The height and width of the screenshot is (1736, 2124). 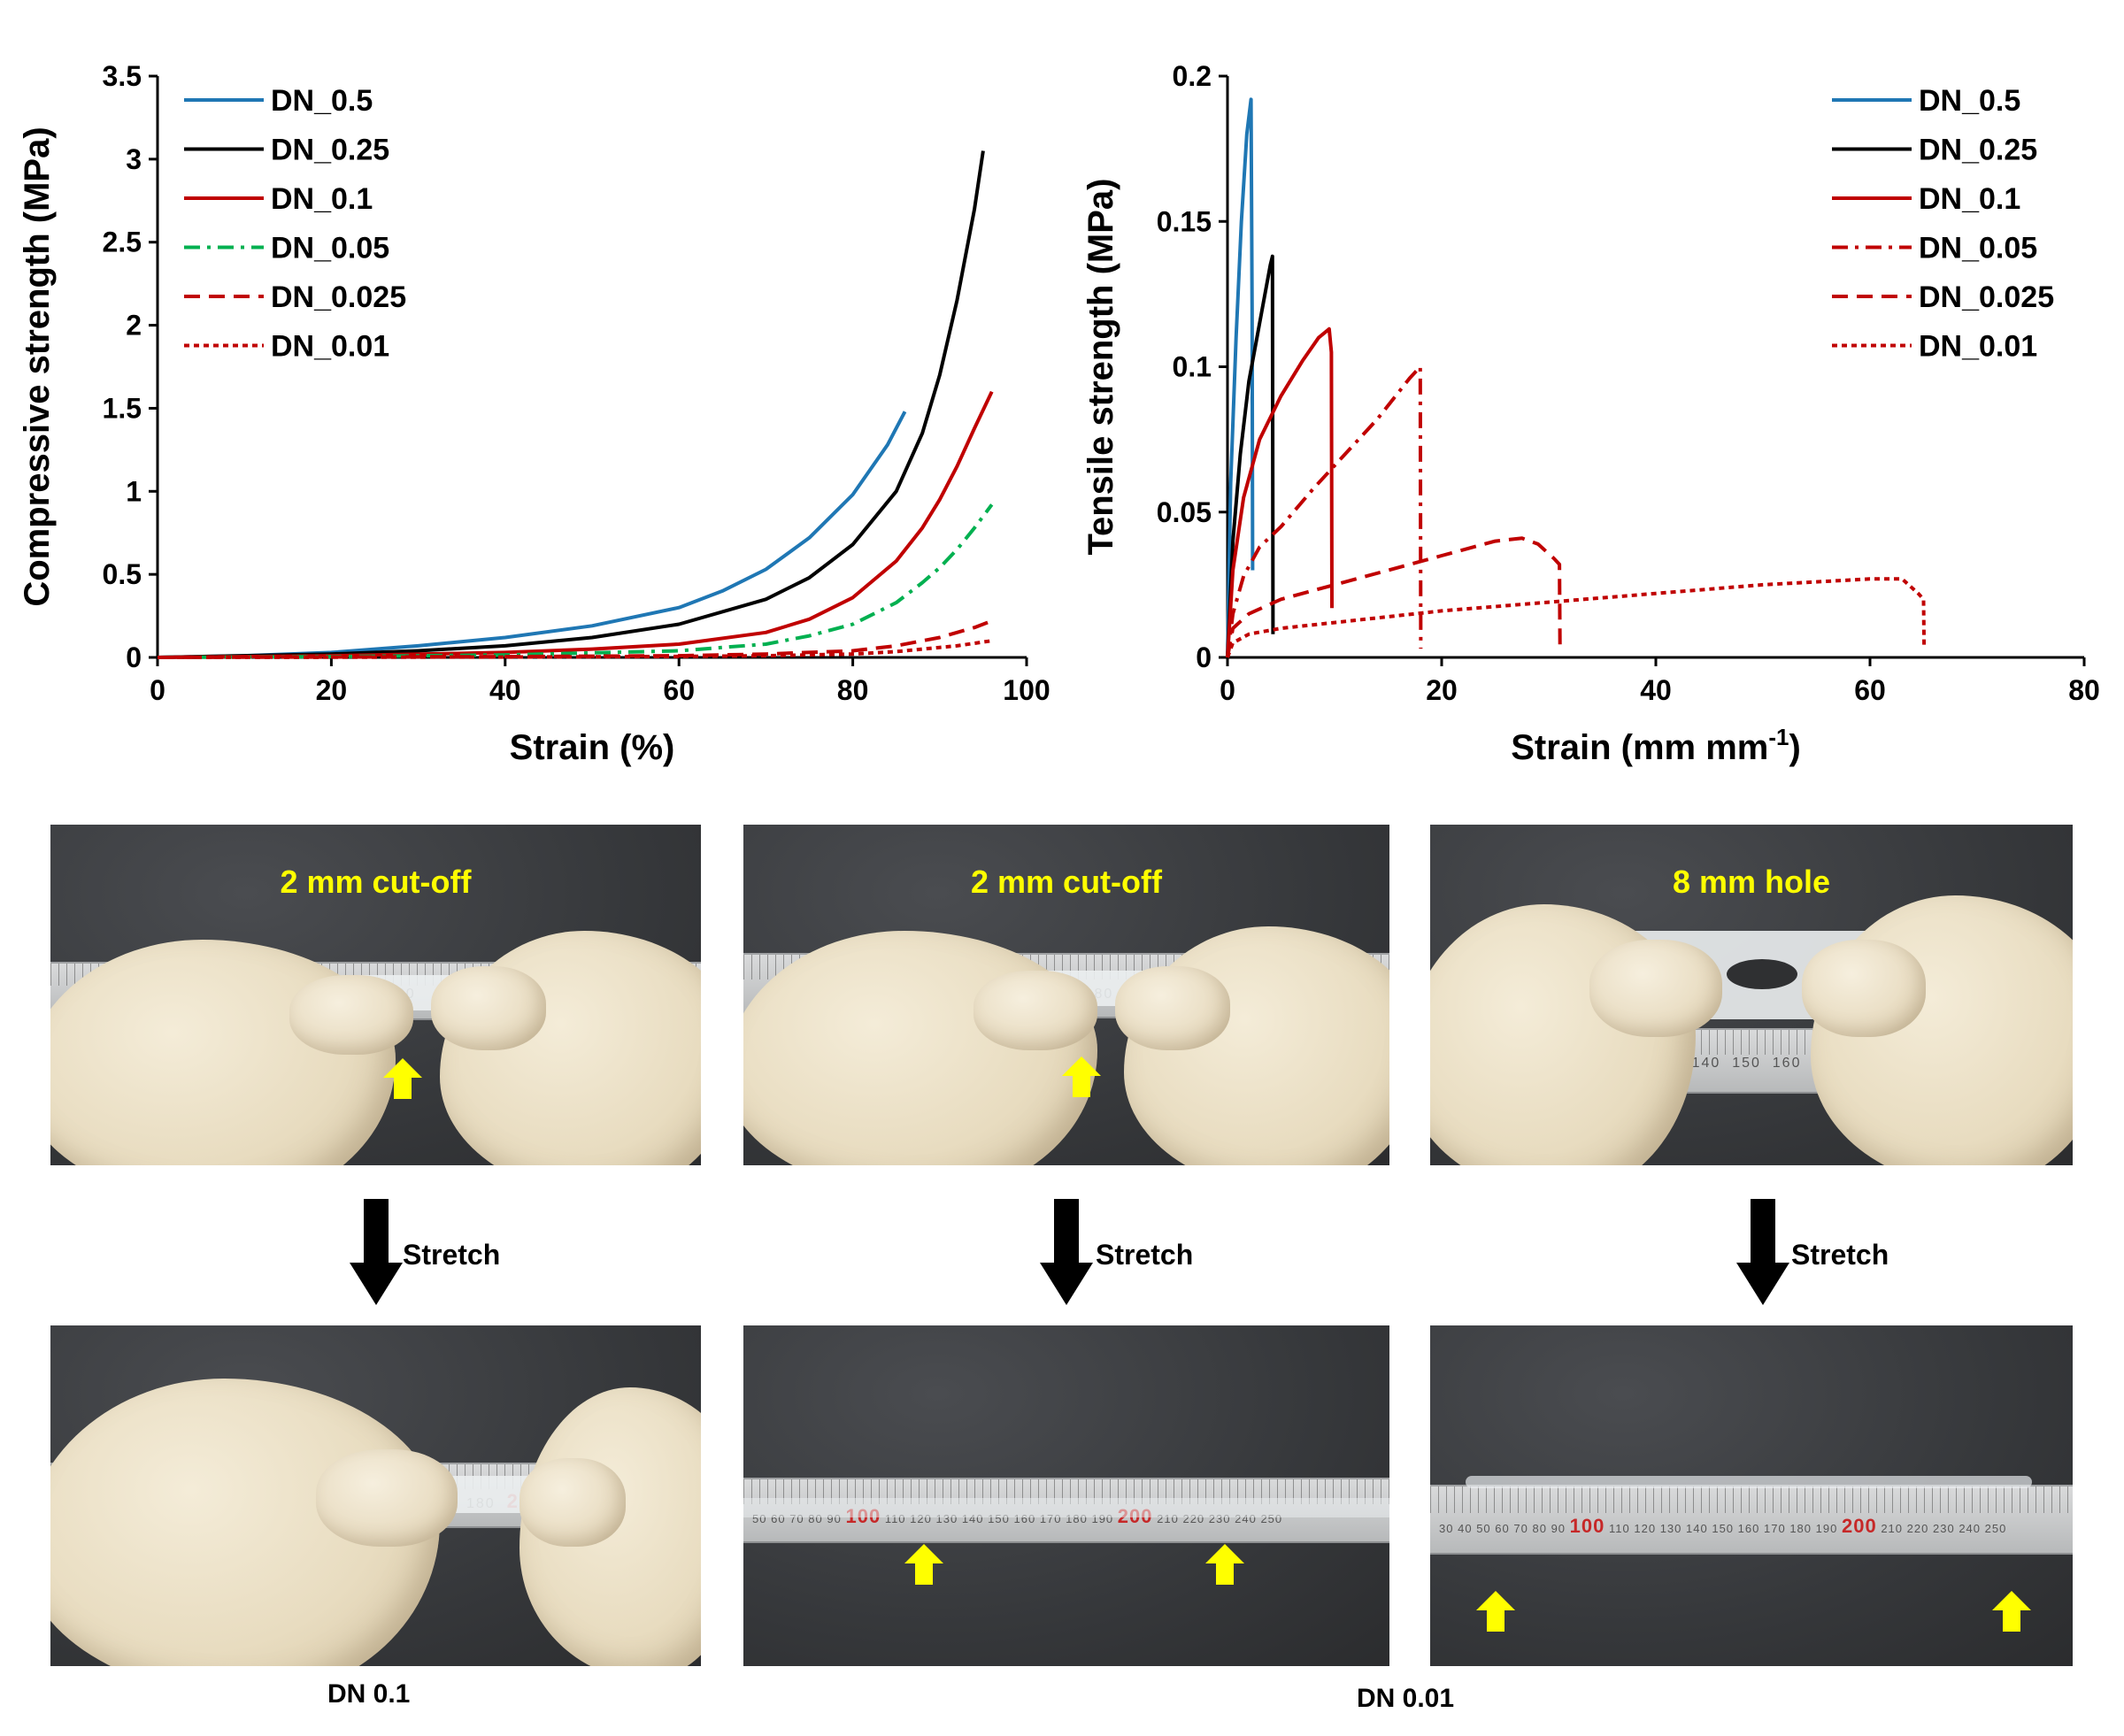 What do you see at coordinates (122, 242) in the screenshot?
I see `y-tick-label: 2.5` at bounding box center [122, 242].